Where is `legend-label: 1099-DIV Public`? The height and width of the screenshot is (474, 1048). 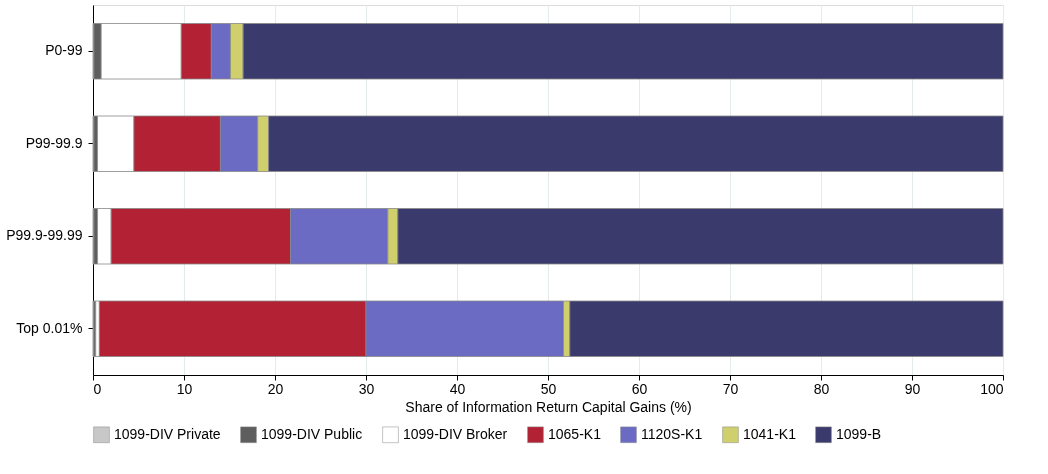 legend-label: 1099-DIV Public is located at coordinates (312, 433).